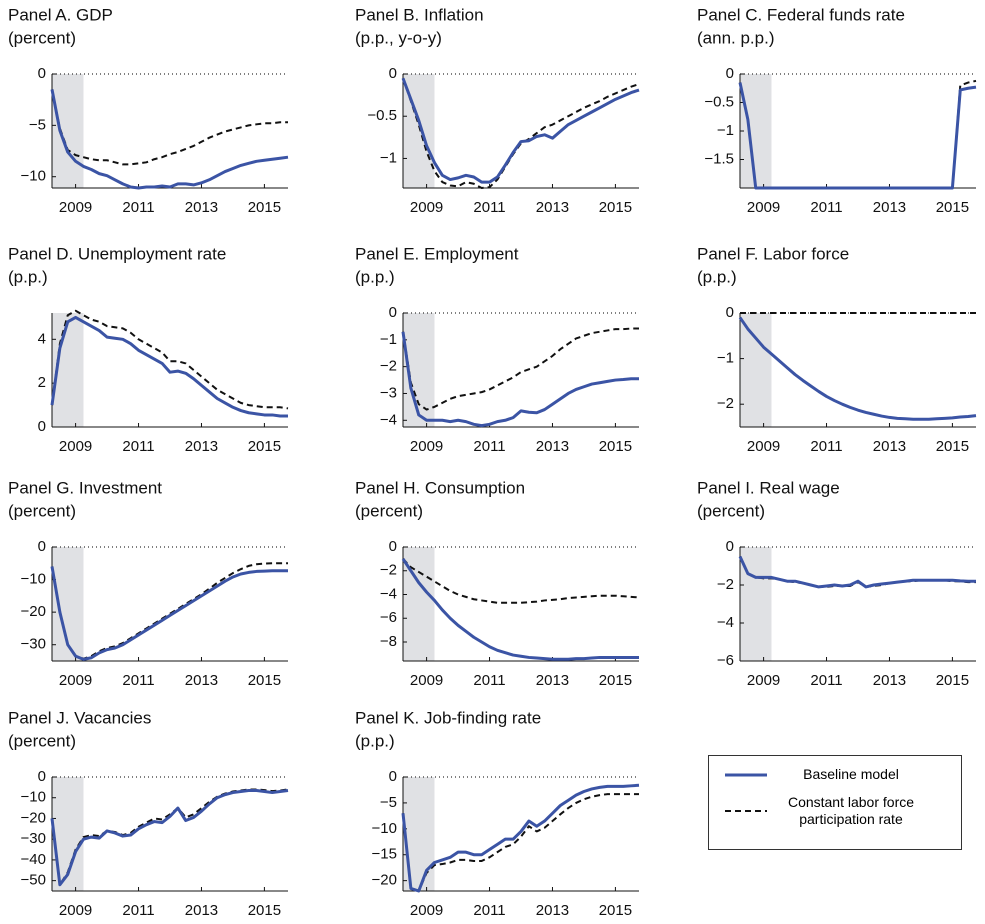 The width and height of the screenshot is (985, 924). Describe the element at coordinates (384, 854) in the screenshot. I see `y-tick-label: −15` at that location.